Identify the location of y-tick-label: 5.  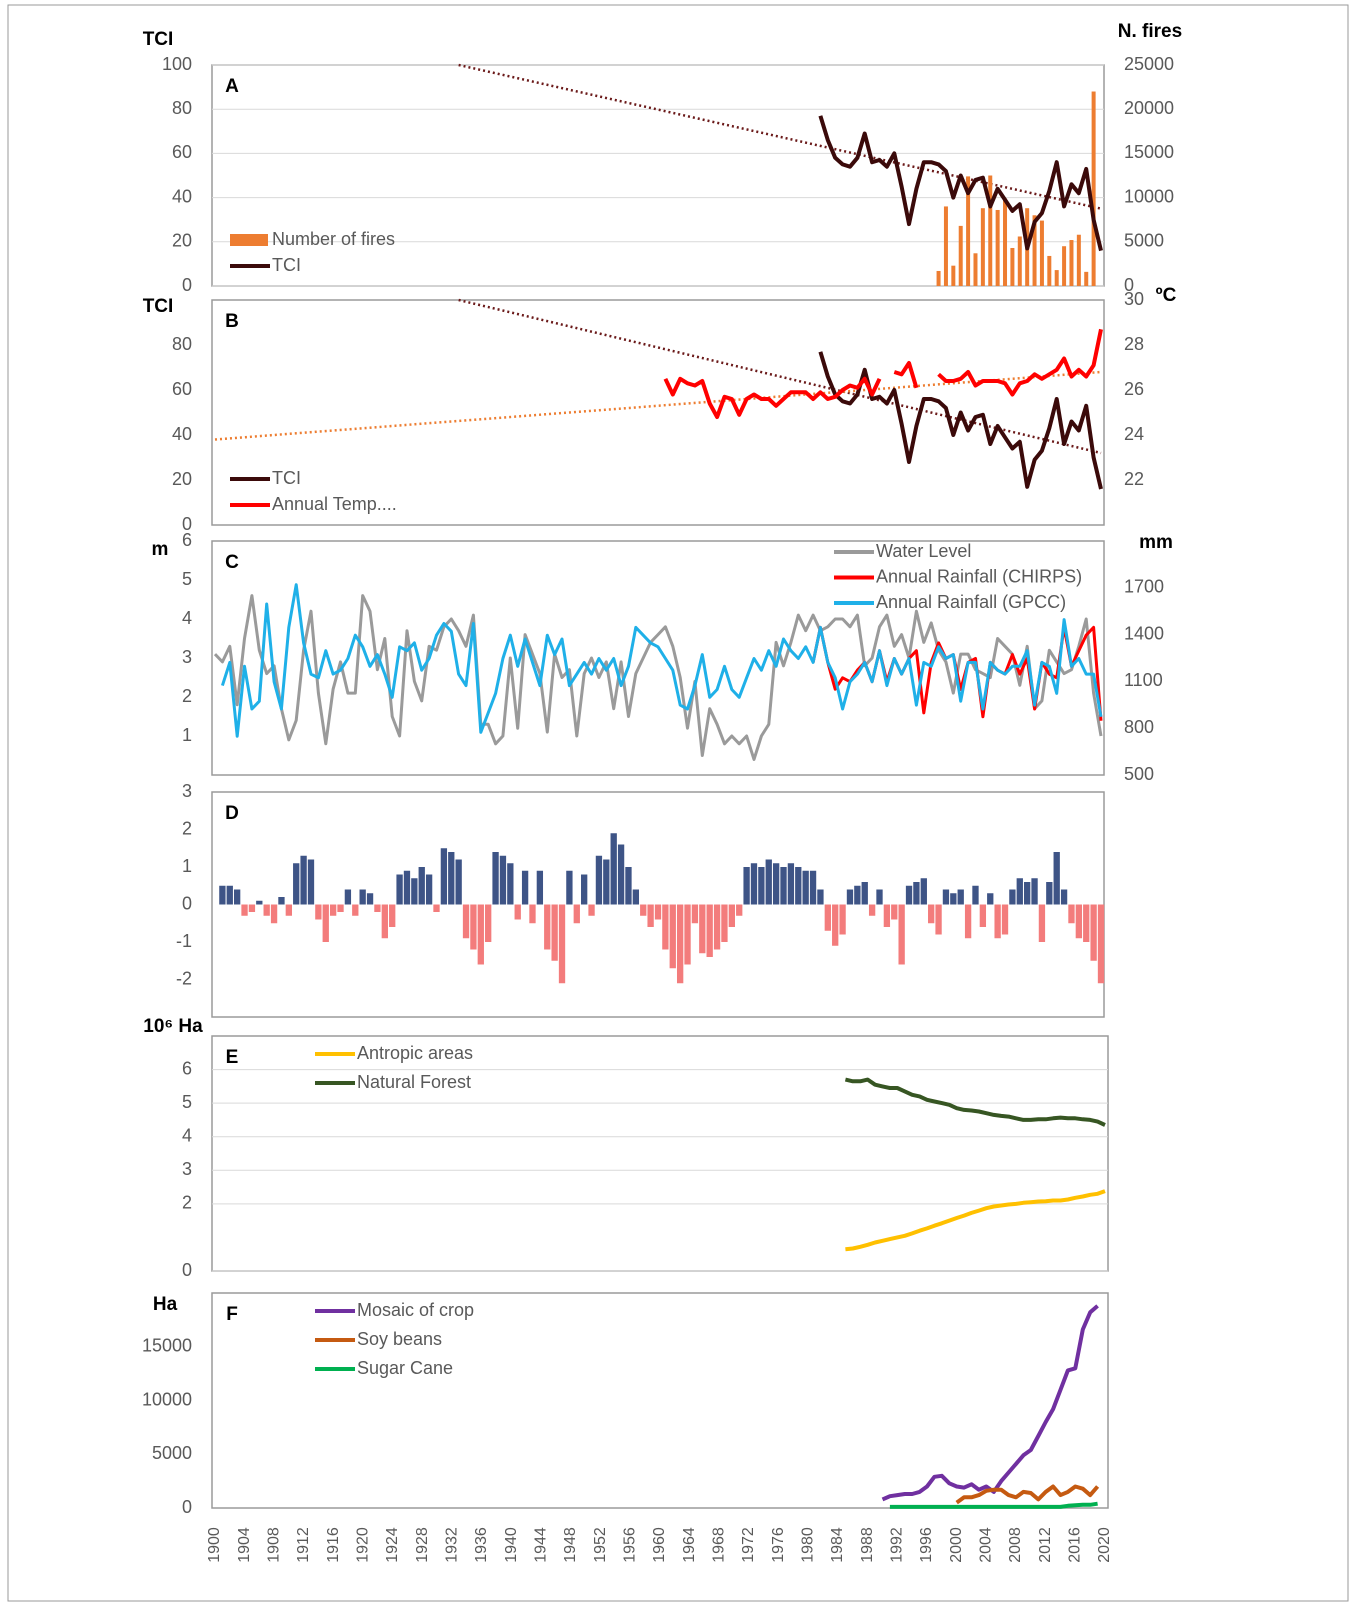
(187, 579).